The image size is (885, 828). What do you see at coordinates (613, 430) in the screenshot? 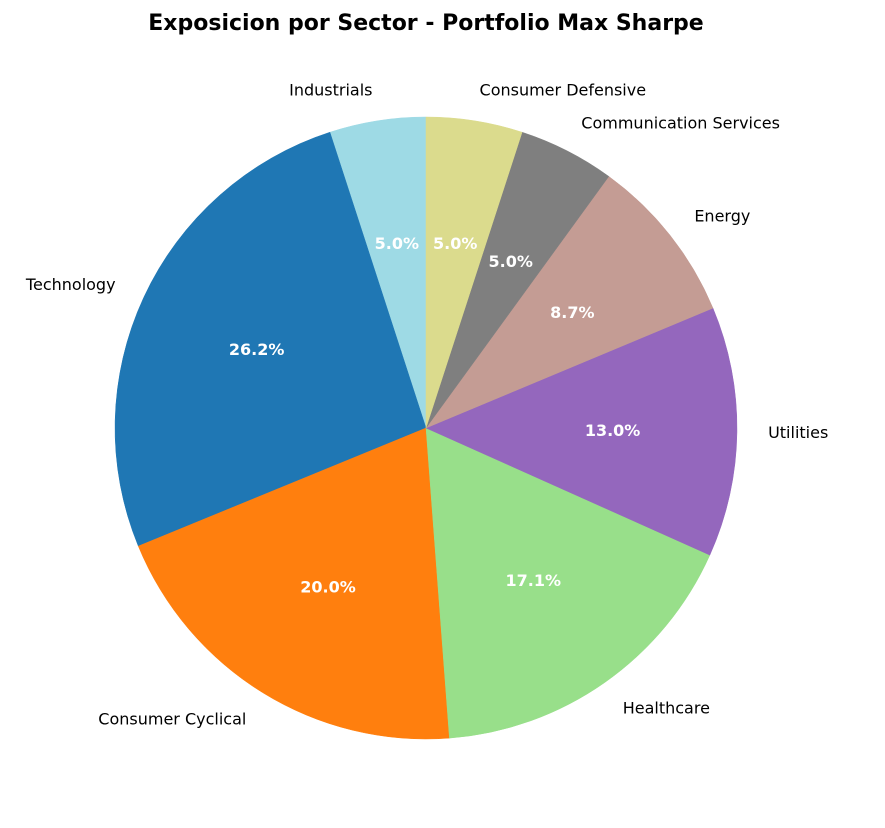
I see `percent-label-utilities: 13.0%` at bounding box center [613, 430].